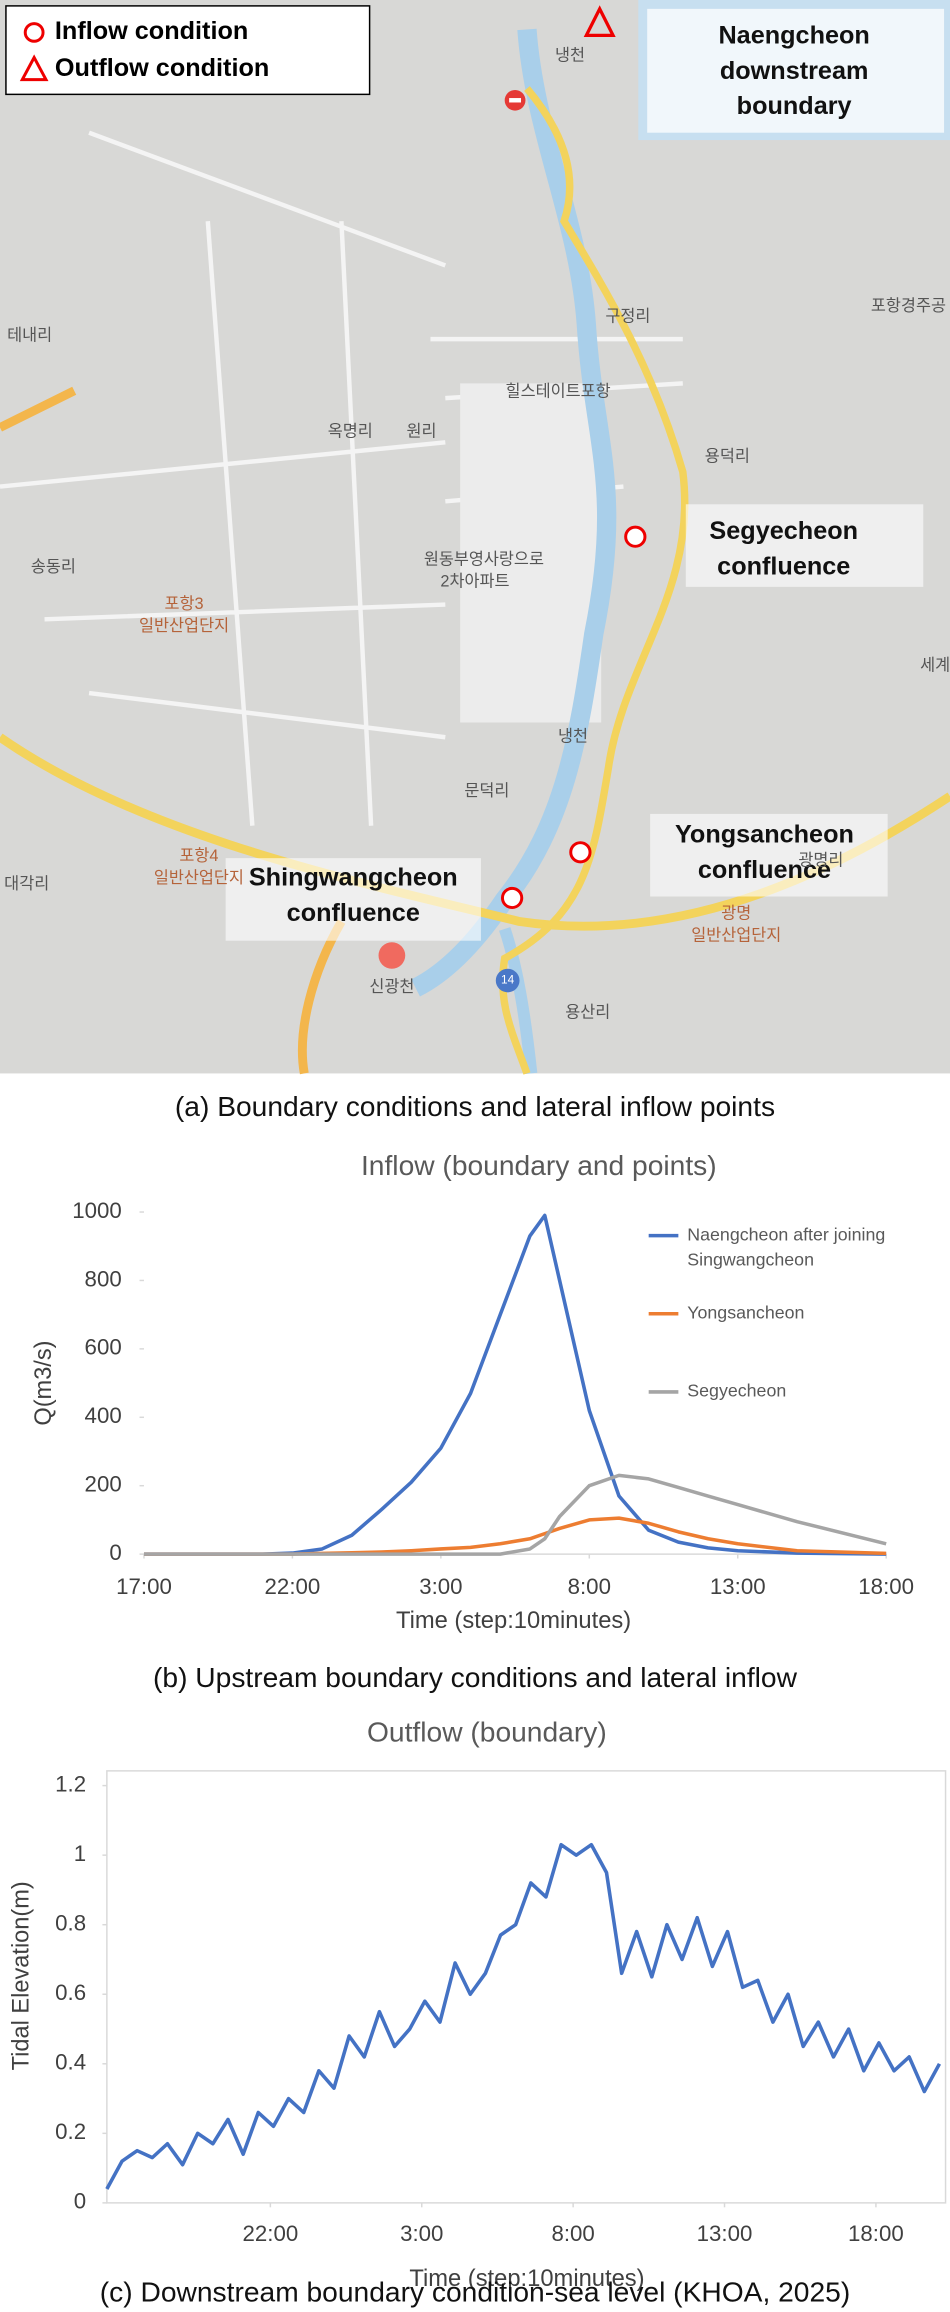 The height and width of the screenshot is (2312, 950). Describe the element at coordinates (736, 1391) in the screenshot. I see `legend-label: Segyecheon` at that location.